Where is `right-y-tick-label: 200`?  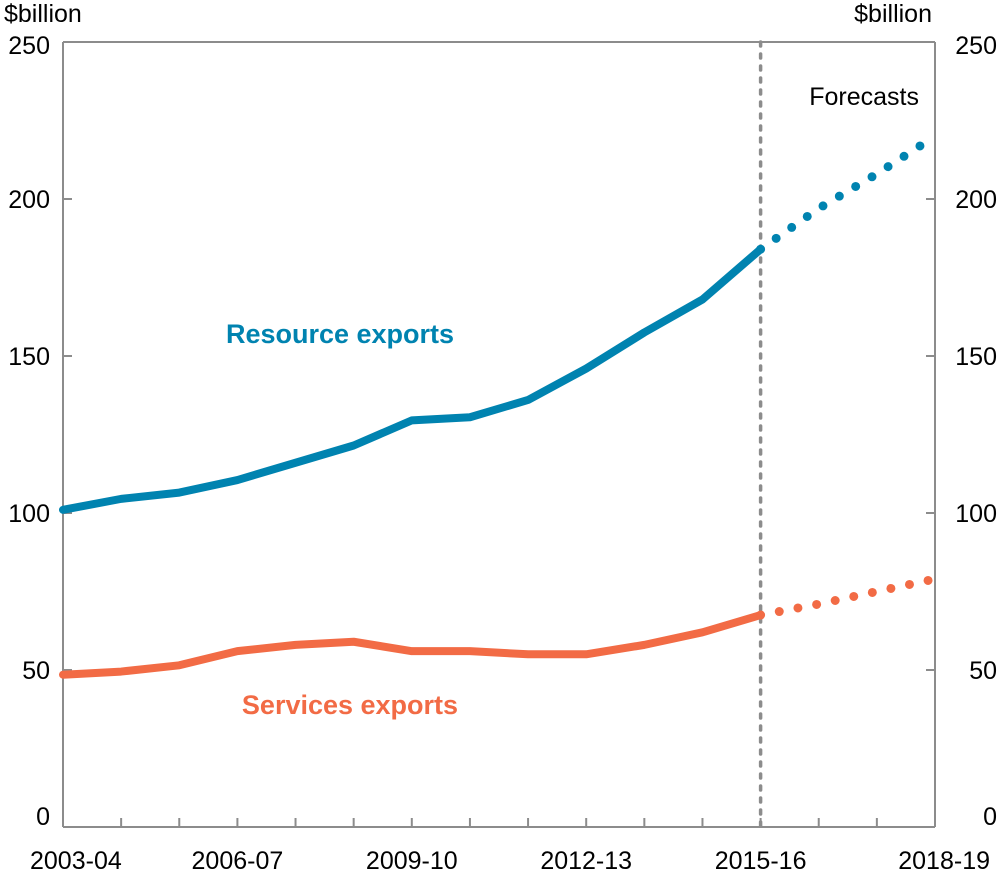
right-y-tick-label: 200 is located at coordinates (976, 200).